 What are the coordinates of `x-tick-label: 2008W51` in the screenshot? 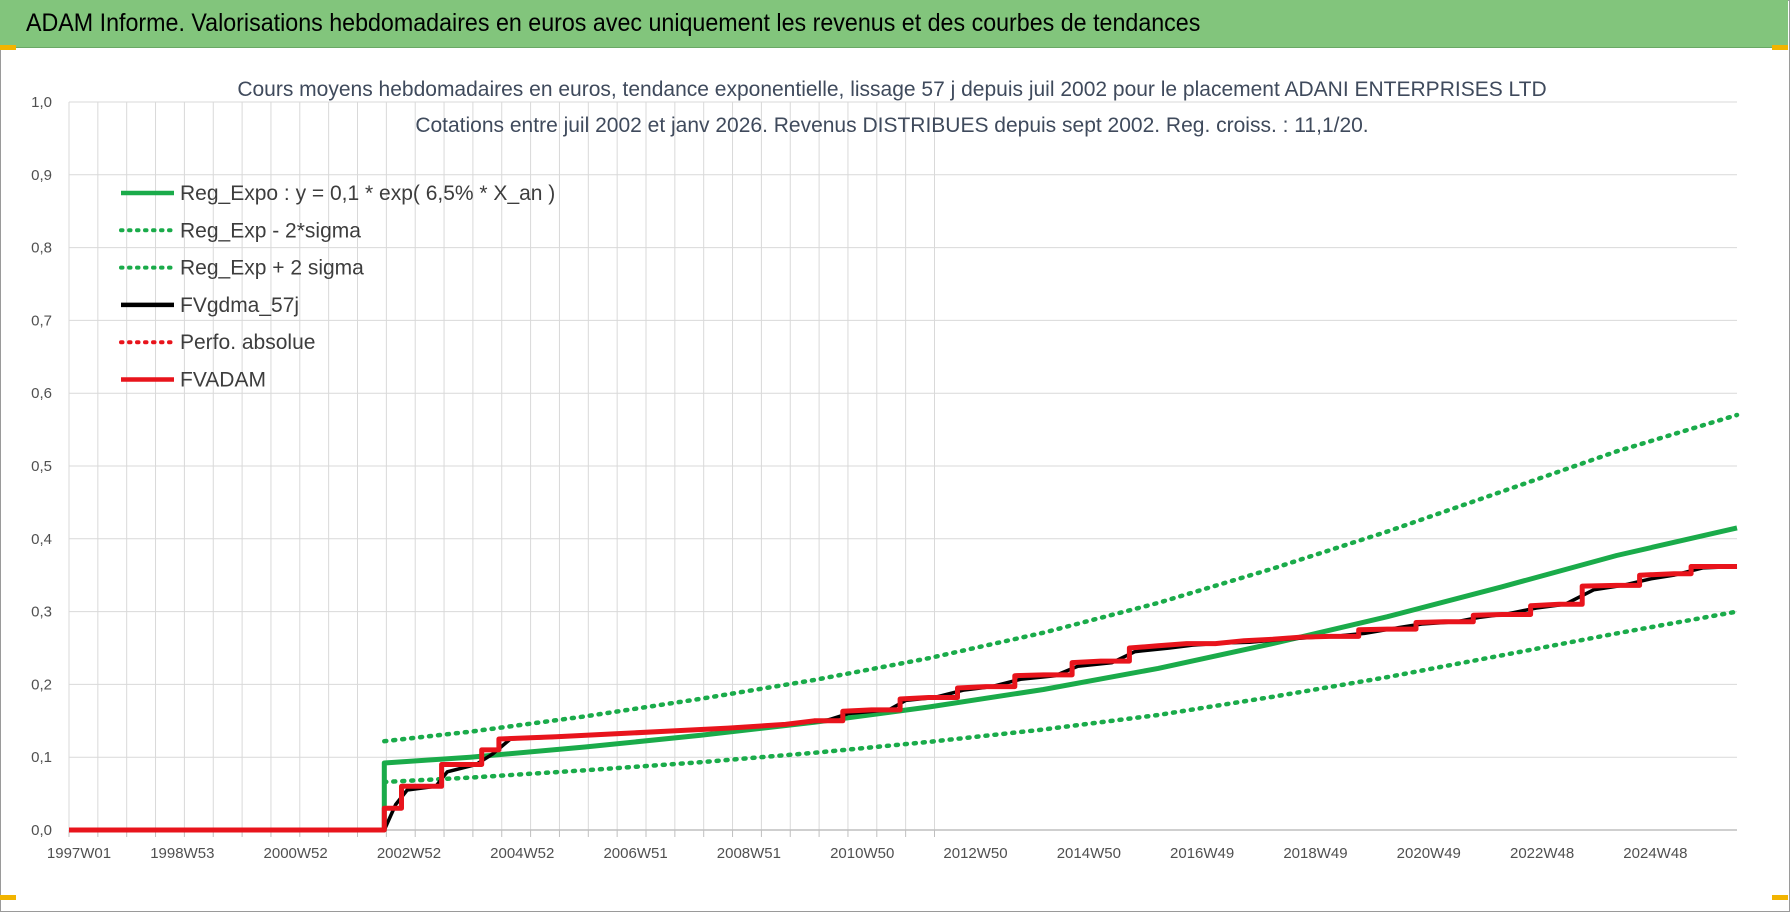 It's located at (749, 853).